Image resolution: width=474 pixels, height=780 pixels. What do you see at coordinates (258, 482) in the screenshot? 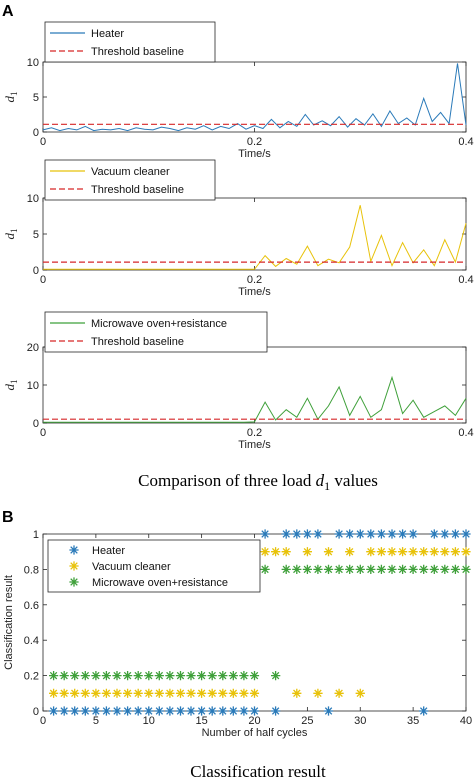
I see `part-a-caption: Comparison of three load d1 values` at bounding box center [258, 482].